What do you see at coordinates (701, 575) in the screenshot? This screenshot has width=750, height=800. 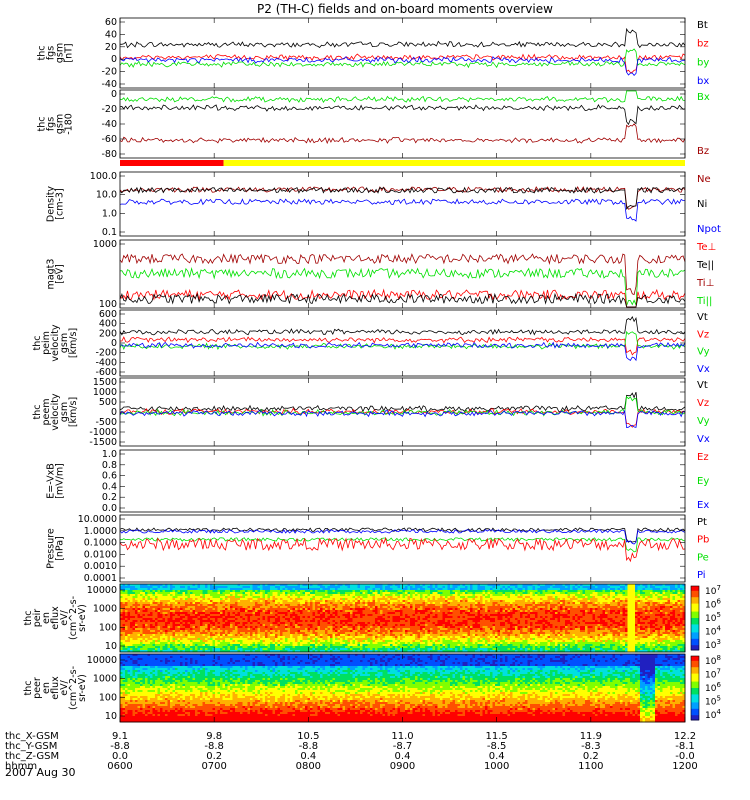 I see `legend-pi: Pi` at bounding box center [701, 575].